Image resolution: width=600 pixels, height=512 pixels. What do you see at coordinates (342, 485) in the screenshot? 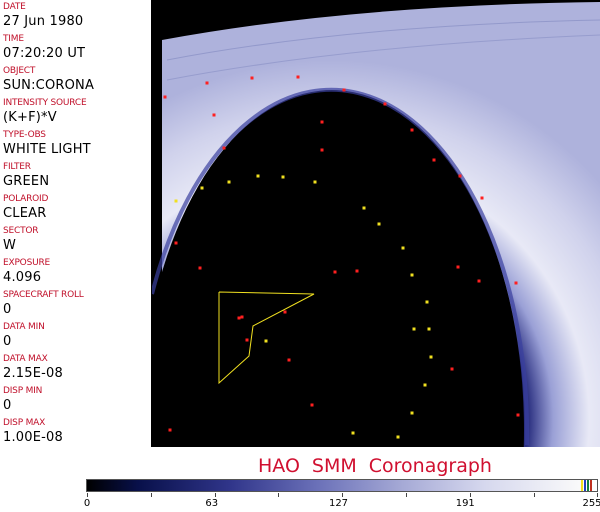
I see `colorbar` at bounding box center [342, 485].